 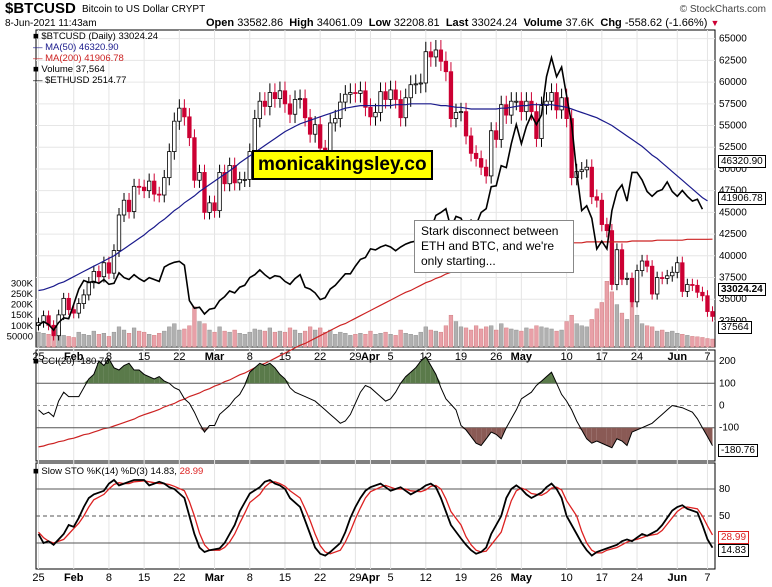 I want to click on sto-d-line, so click(x=376, y=517).